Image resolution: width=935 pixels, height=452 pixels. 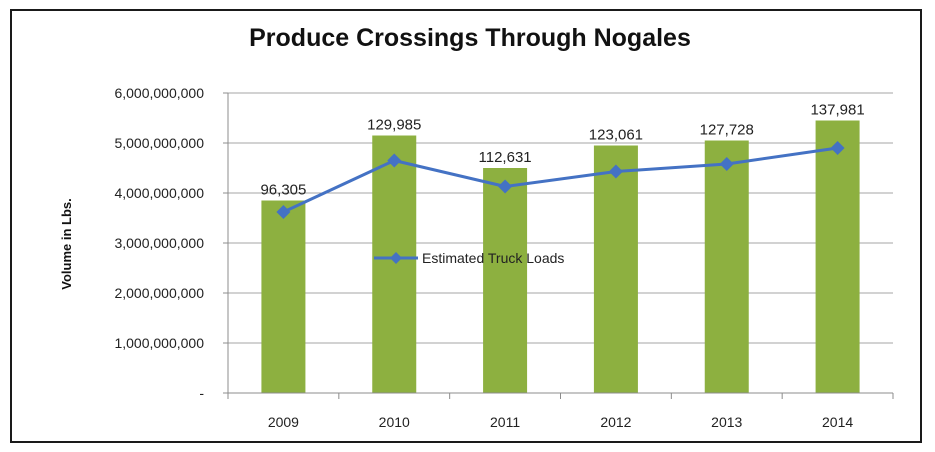 What do you see at coordinates (470, 38) in the screenshot?
I see `chart-title: Produce Crossings Through Nogales` at bounding box center [470, 38].